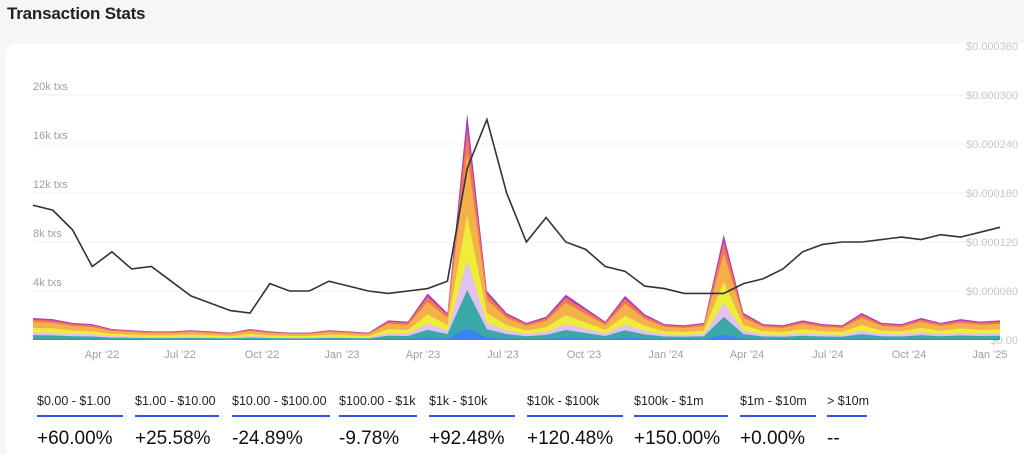  I want to click on legend-percent: --, so click(833, 438).